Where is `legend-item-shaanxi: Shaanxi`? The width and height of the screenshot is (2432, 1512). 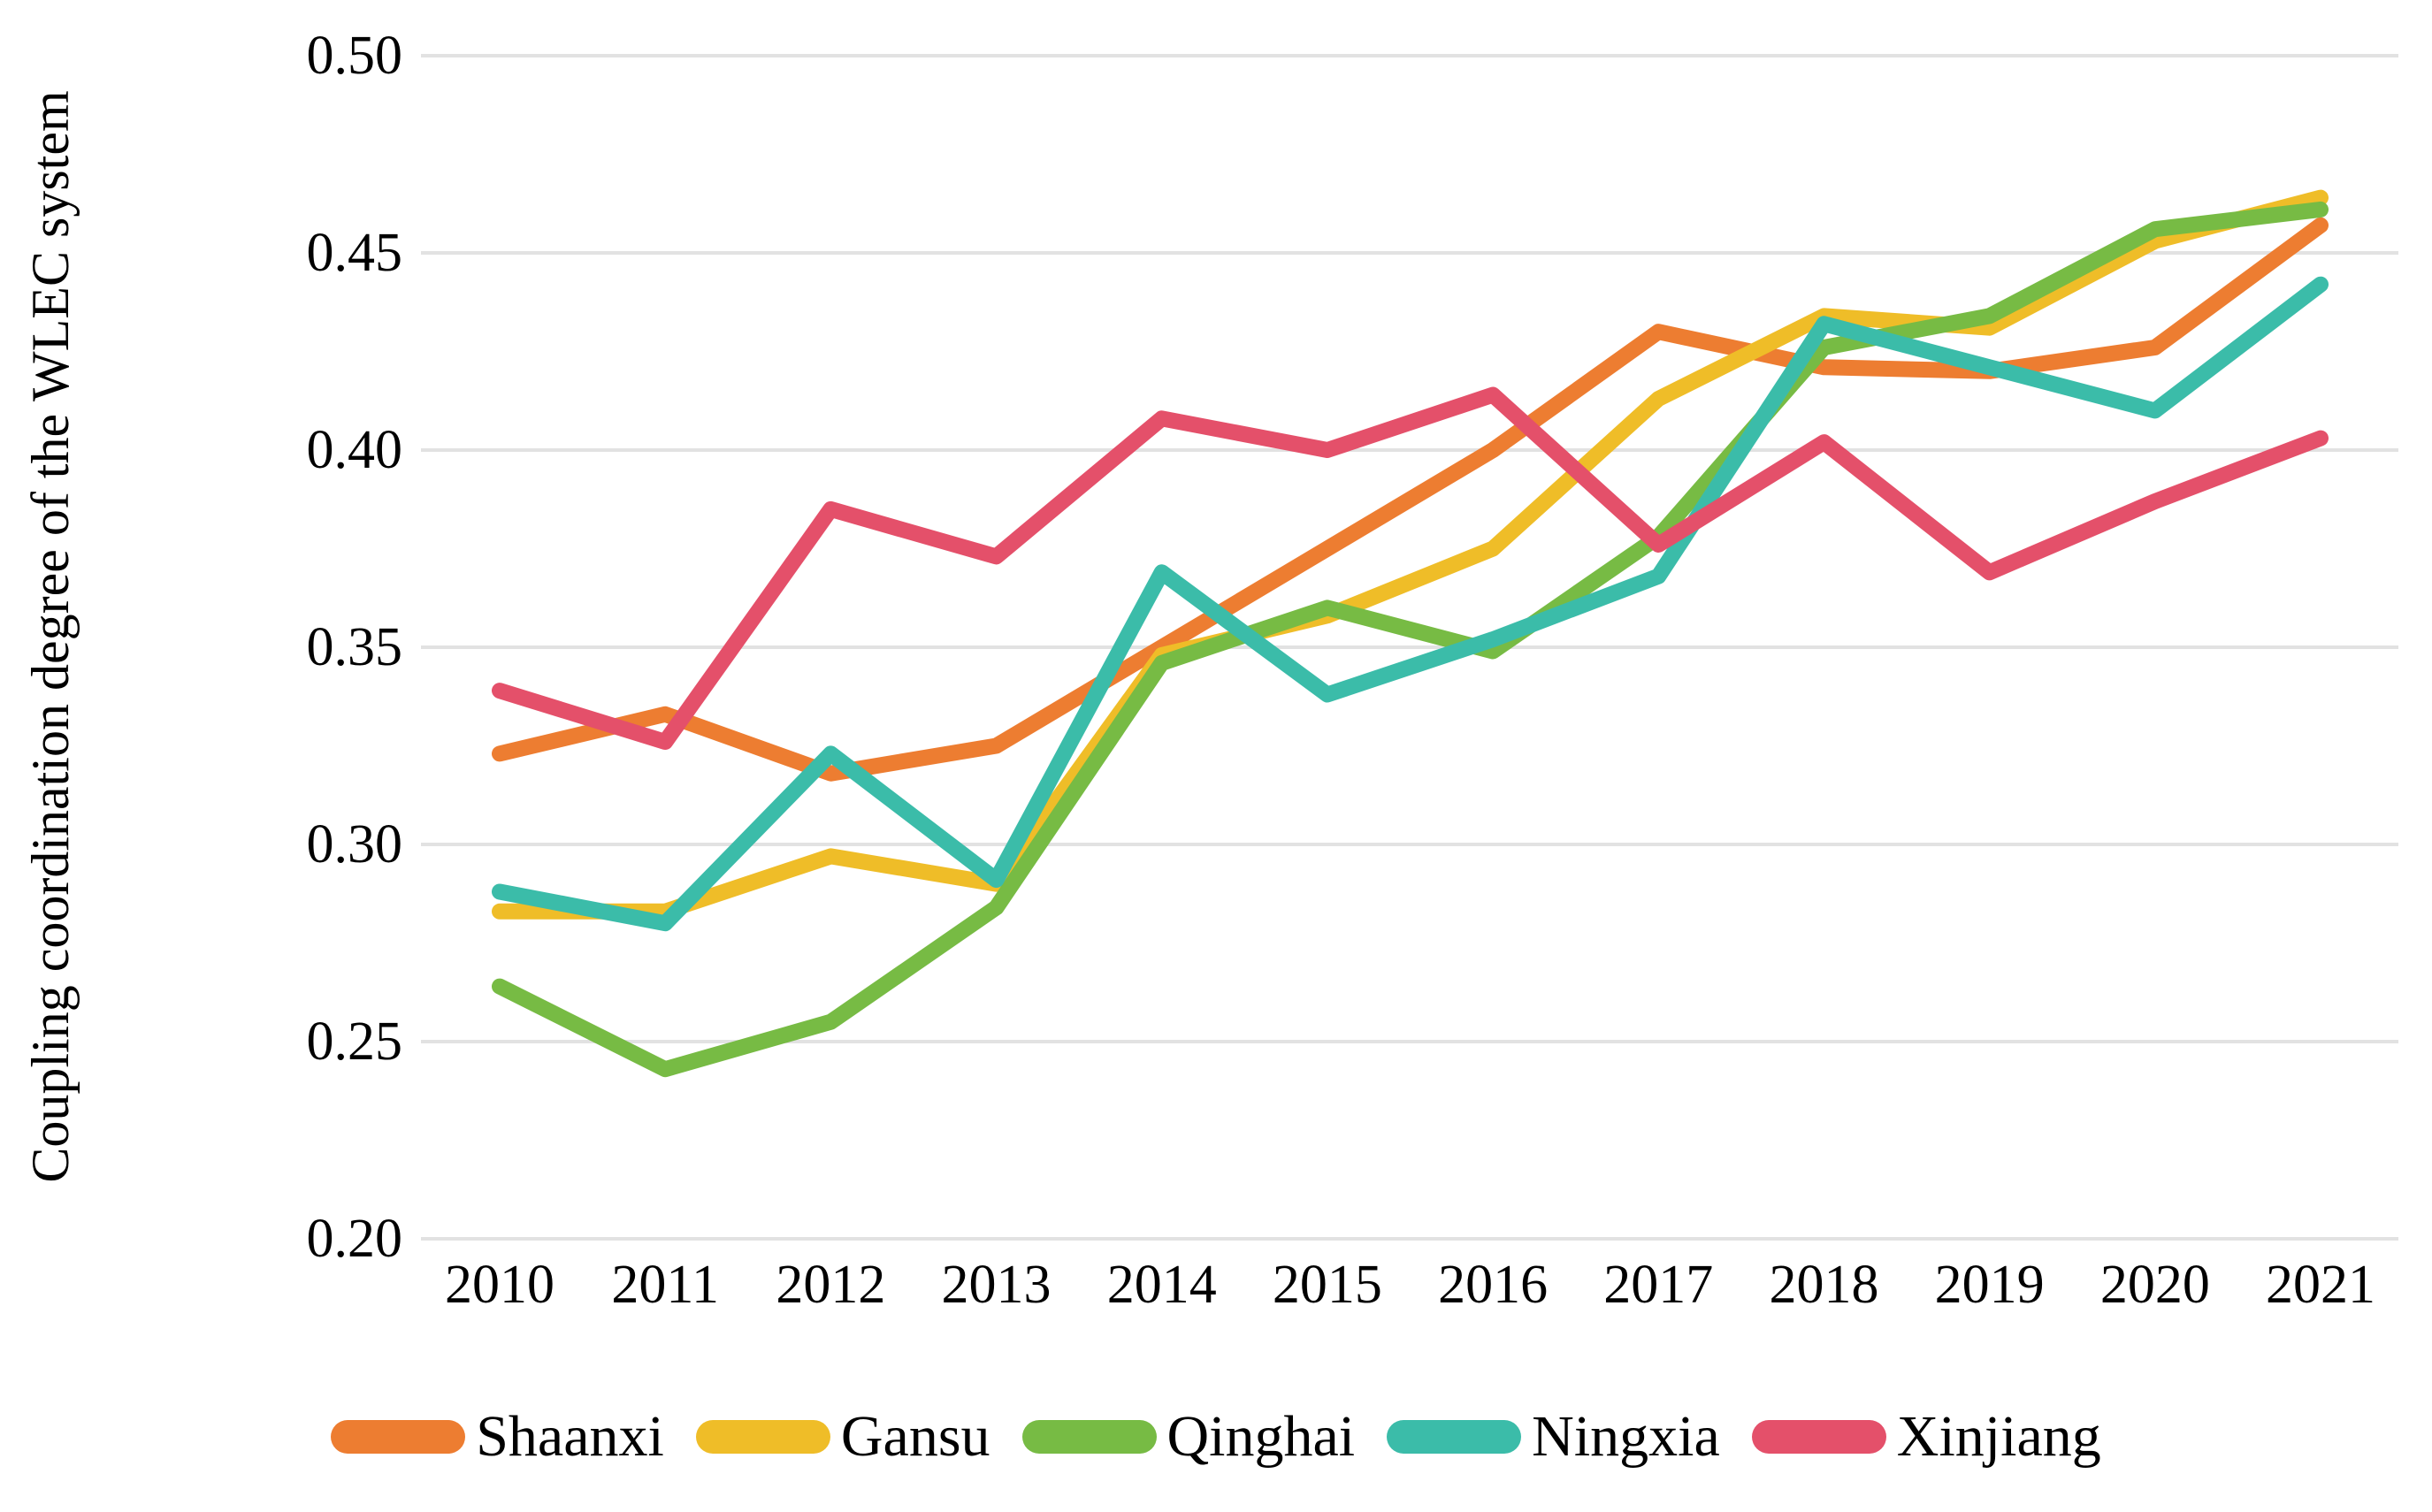
legend-item-shaanxi: Shaanxi is located at coordinates (497, 1437).